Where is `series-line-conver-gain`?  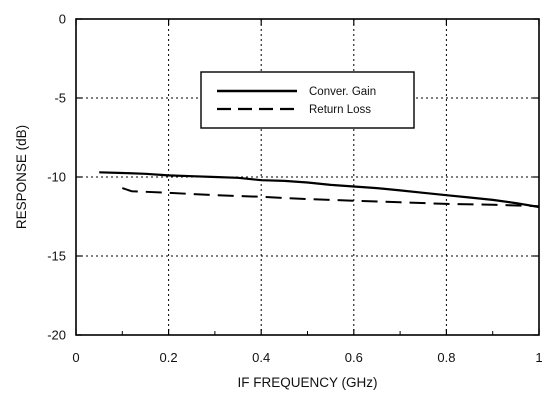
series-line-conver-gain is located at coordinates (319, 190).